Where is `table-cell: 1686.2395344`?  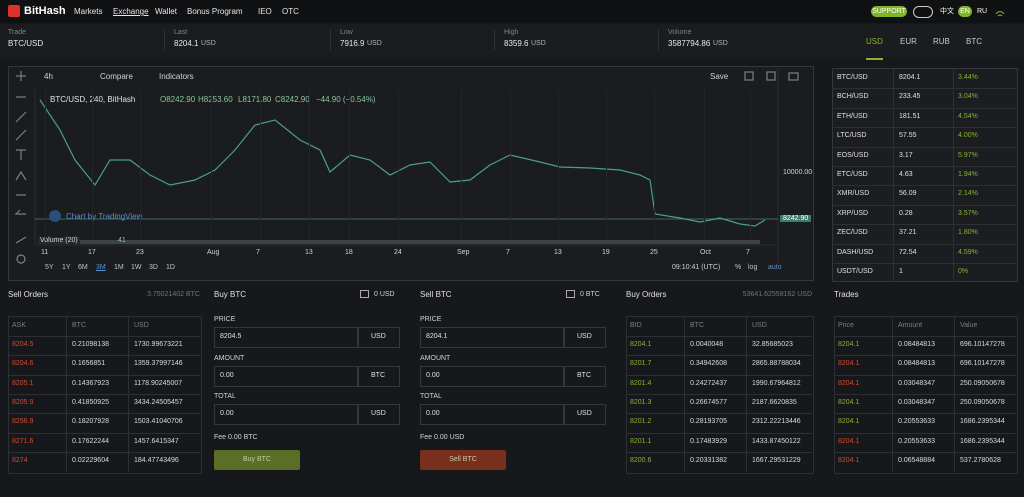 table-cell: 1686.2395344 is located at coordinates (982, 441).